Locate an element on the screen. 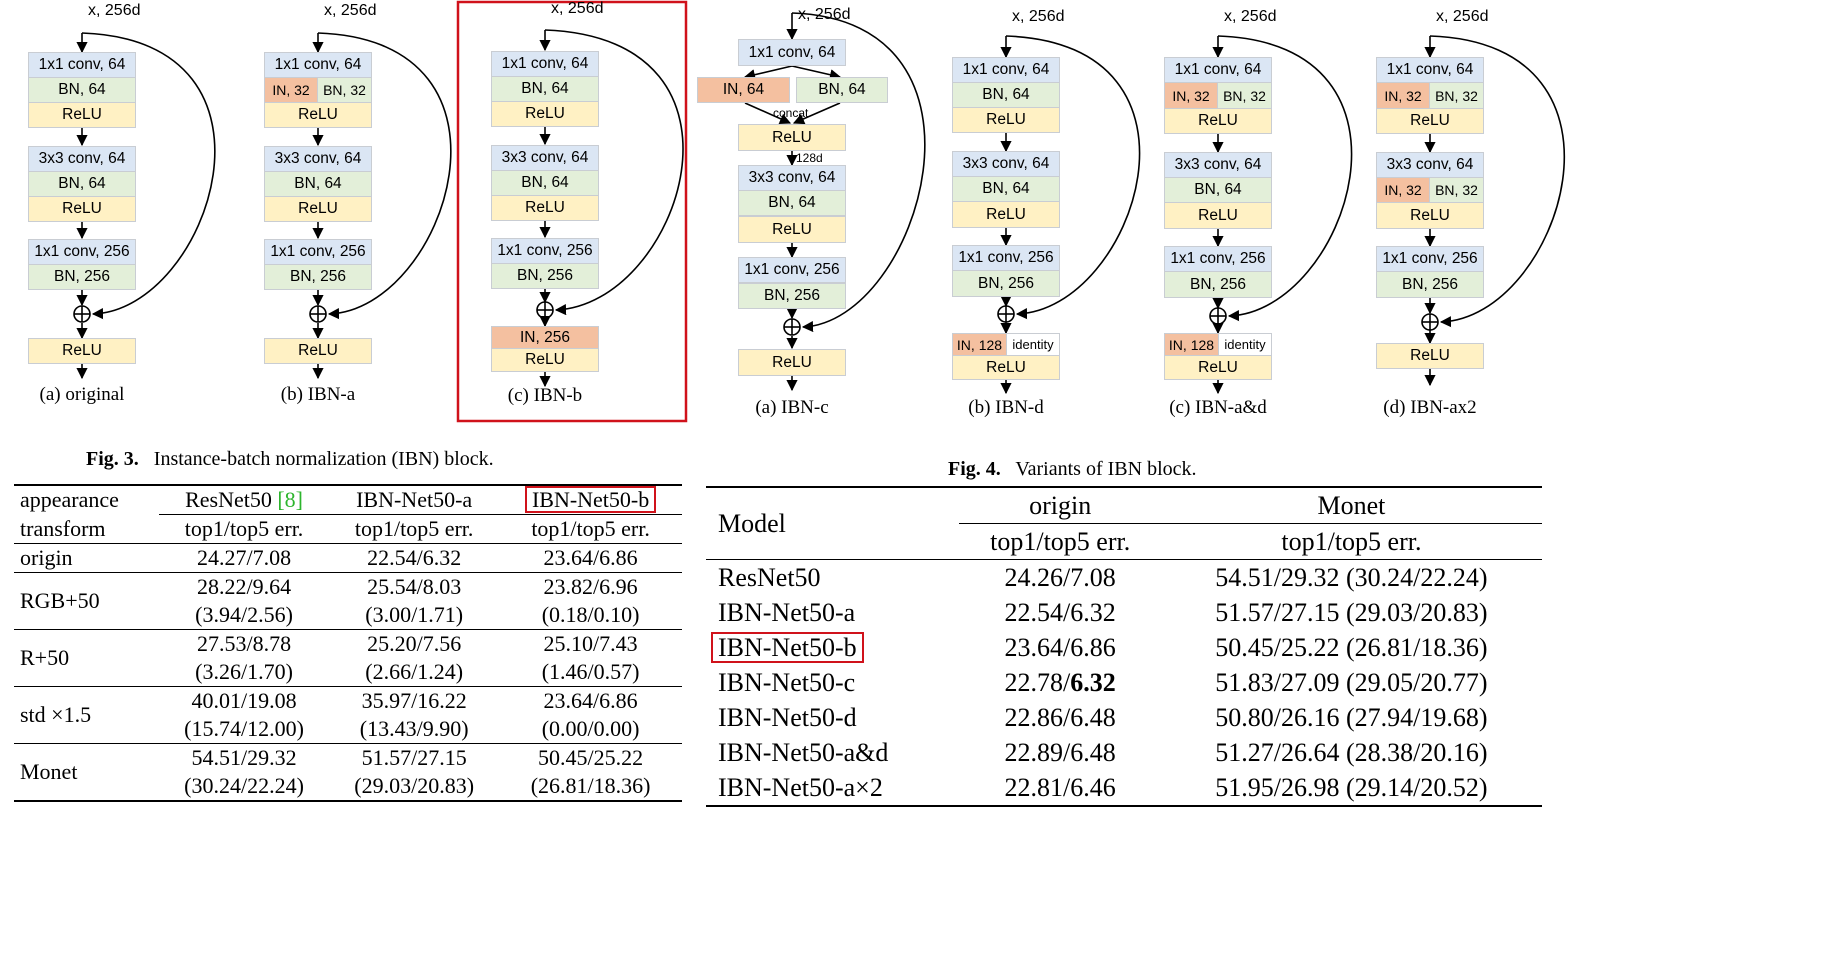 This screenshot has height=957, width=1843. fig4-caption-text: Variants of IBN block. is located at coordinates (1106, 469).